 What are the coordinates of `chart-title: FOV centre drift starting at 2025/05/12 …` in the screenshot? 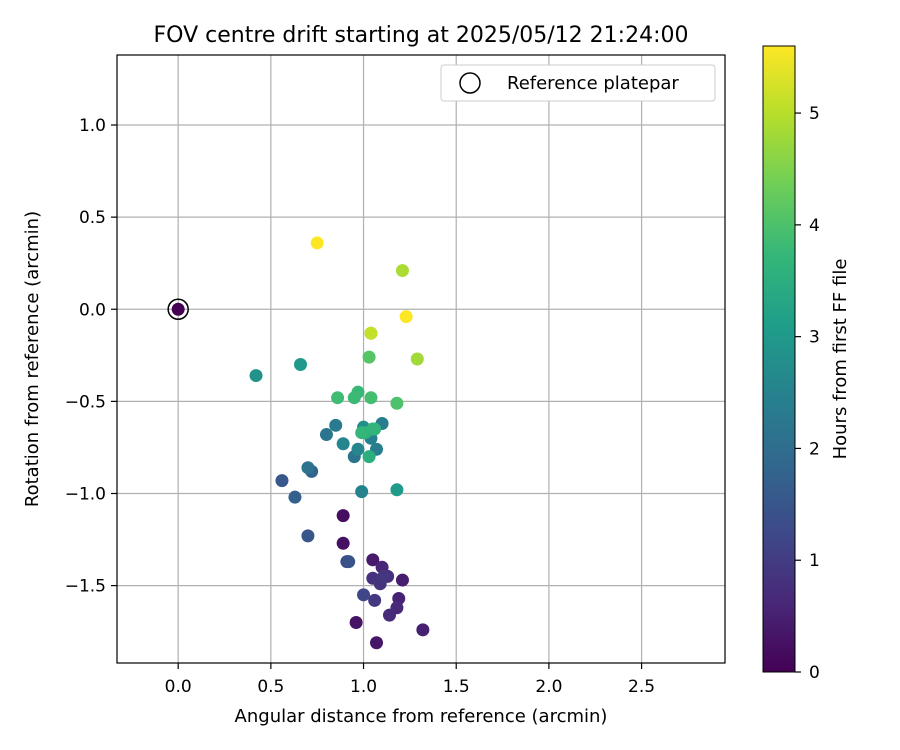 It's located at (421, 35).